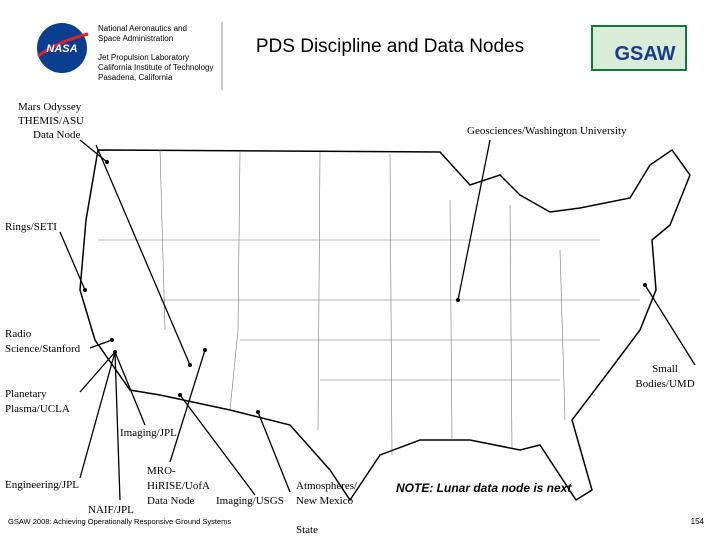 The image size is (720, 540). What do you see at coordinates (18, 334) in the screenshot?
I see `node-label: Radio` at bounding box center [18, 334].